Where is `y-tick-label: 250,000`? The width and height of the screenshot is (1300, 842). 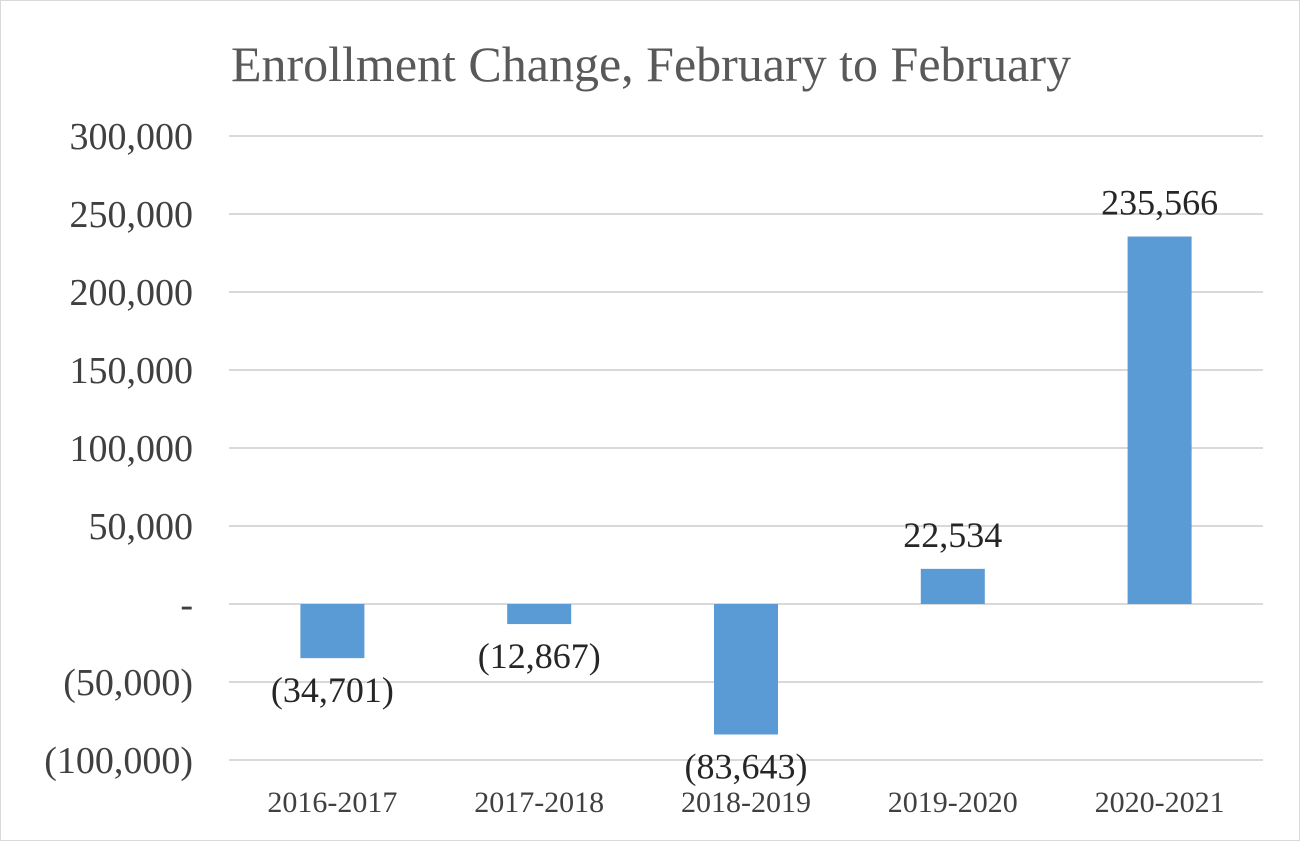 y-tick-label: 250,000 is located at coordinates (132, 215).